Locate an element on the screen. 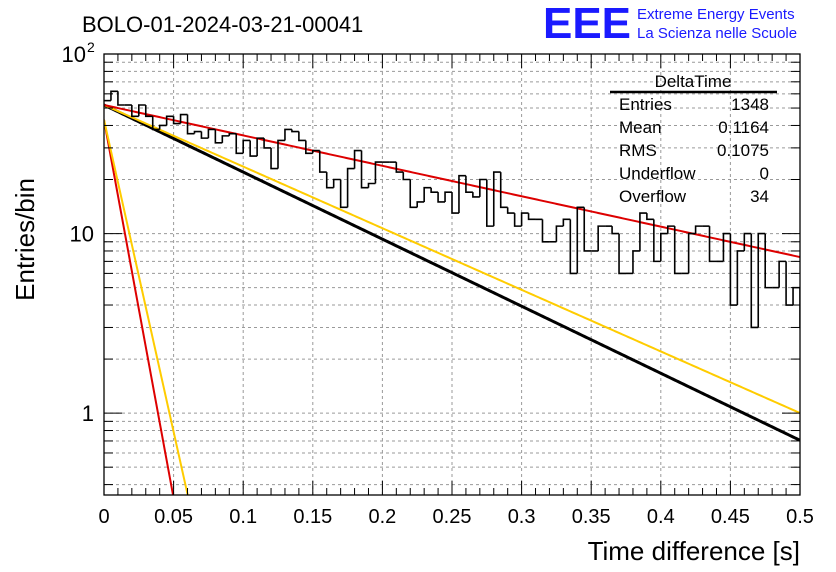  y-tick-exponent: 2 is located at coordinates (91, 47).